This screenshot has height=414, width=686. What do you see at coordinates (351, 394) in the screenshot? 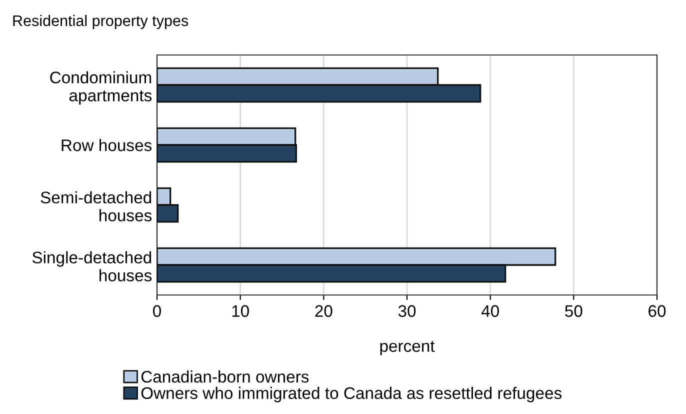
I see `legend-label: Owners who immigrated to Canada as resettled refugees` at bounding box center [351, 394].